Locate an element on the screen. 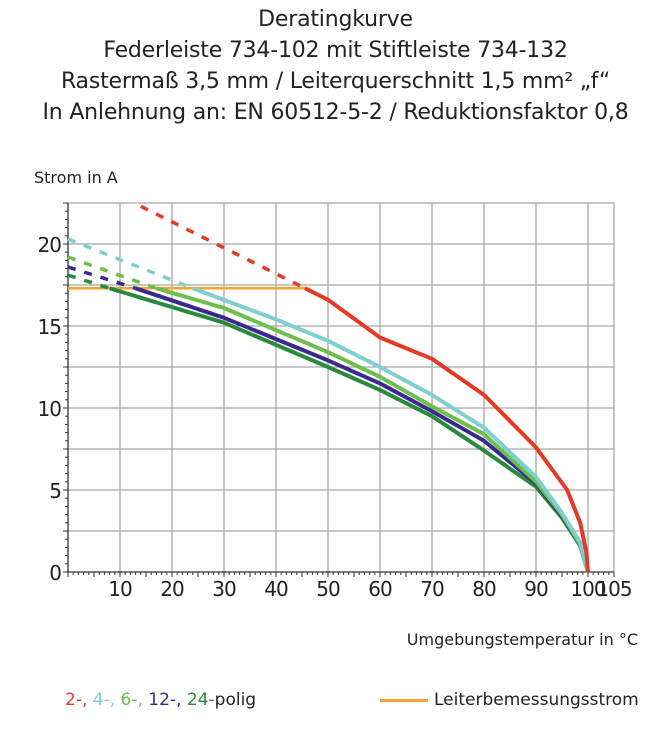 This screenshot has width=671, height=732. x-tick-label: 30 is located at coordinates (224, 589).